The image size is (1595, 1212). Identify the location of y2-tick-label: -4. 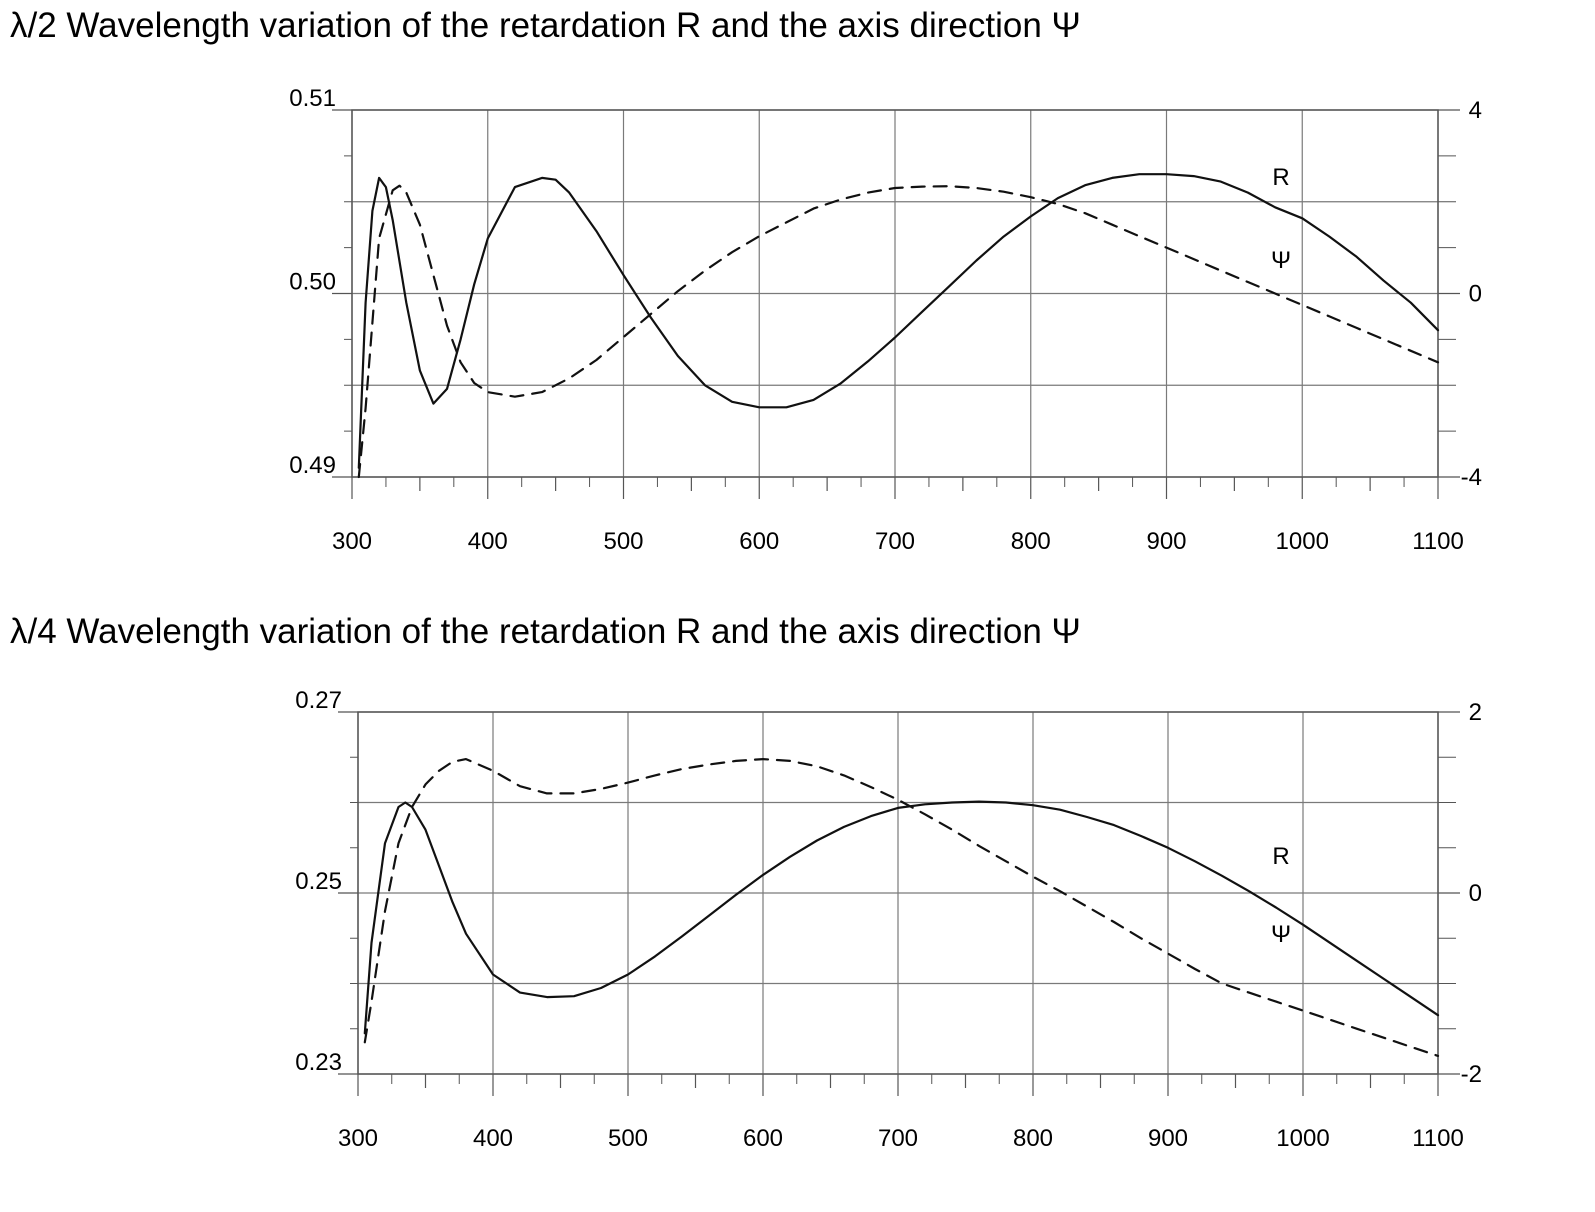
(1471, 477).